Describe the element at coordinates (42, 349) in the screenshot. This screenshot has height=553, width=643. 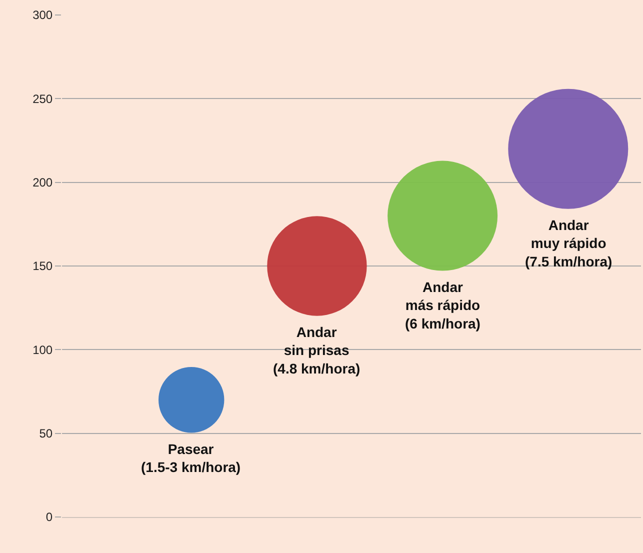
I see `y-tick-label: 100` at that location.